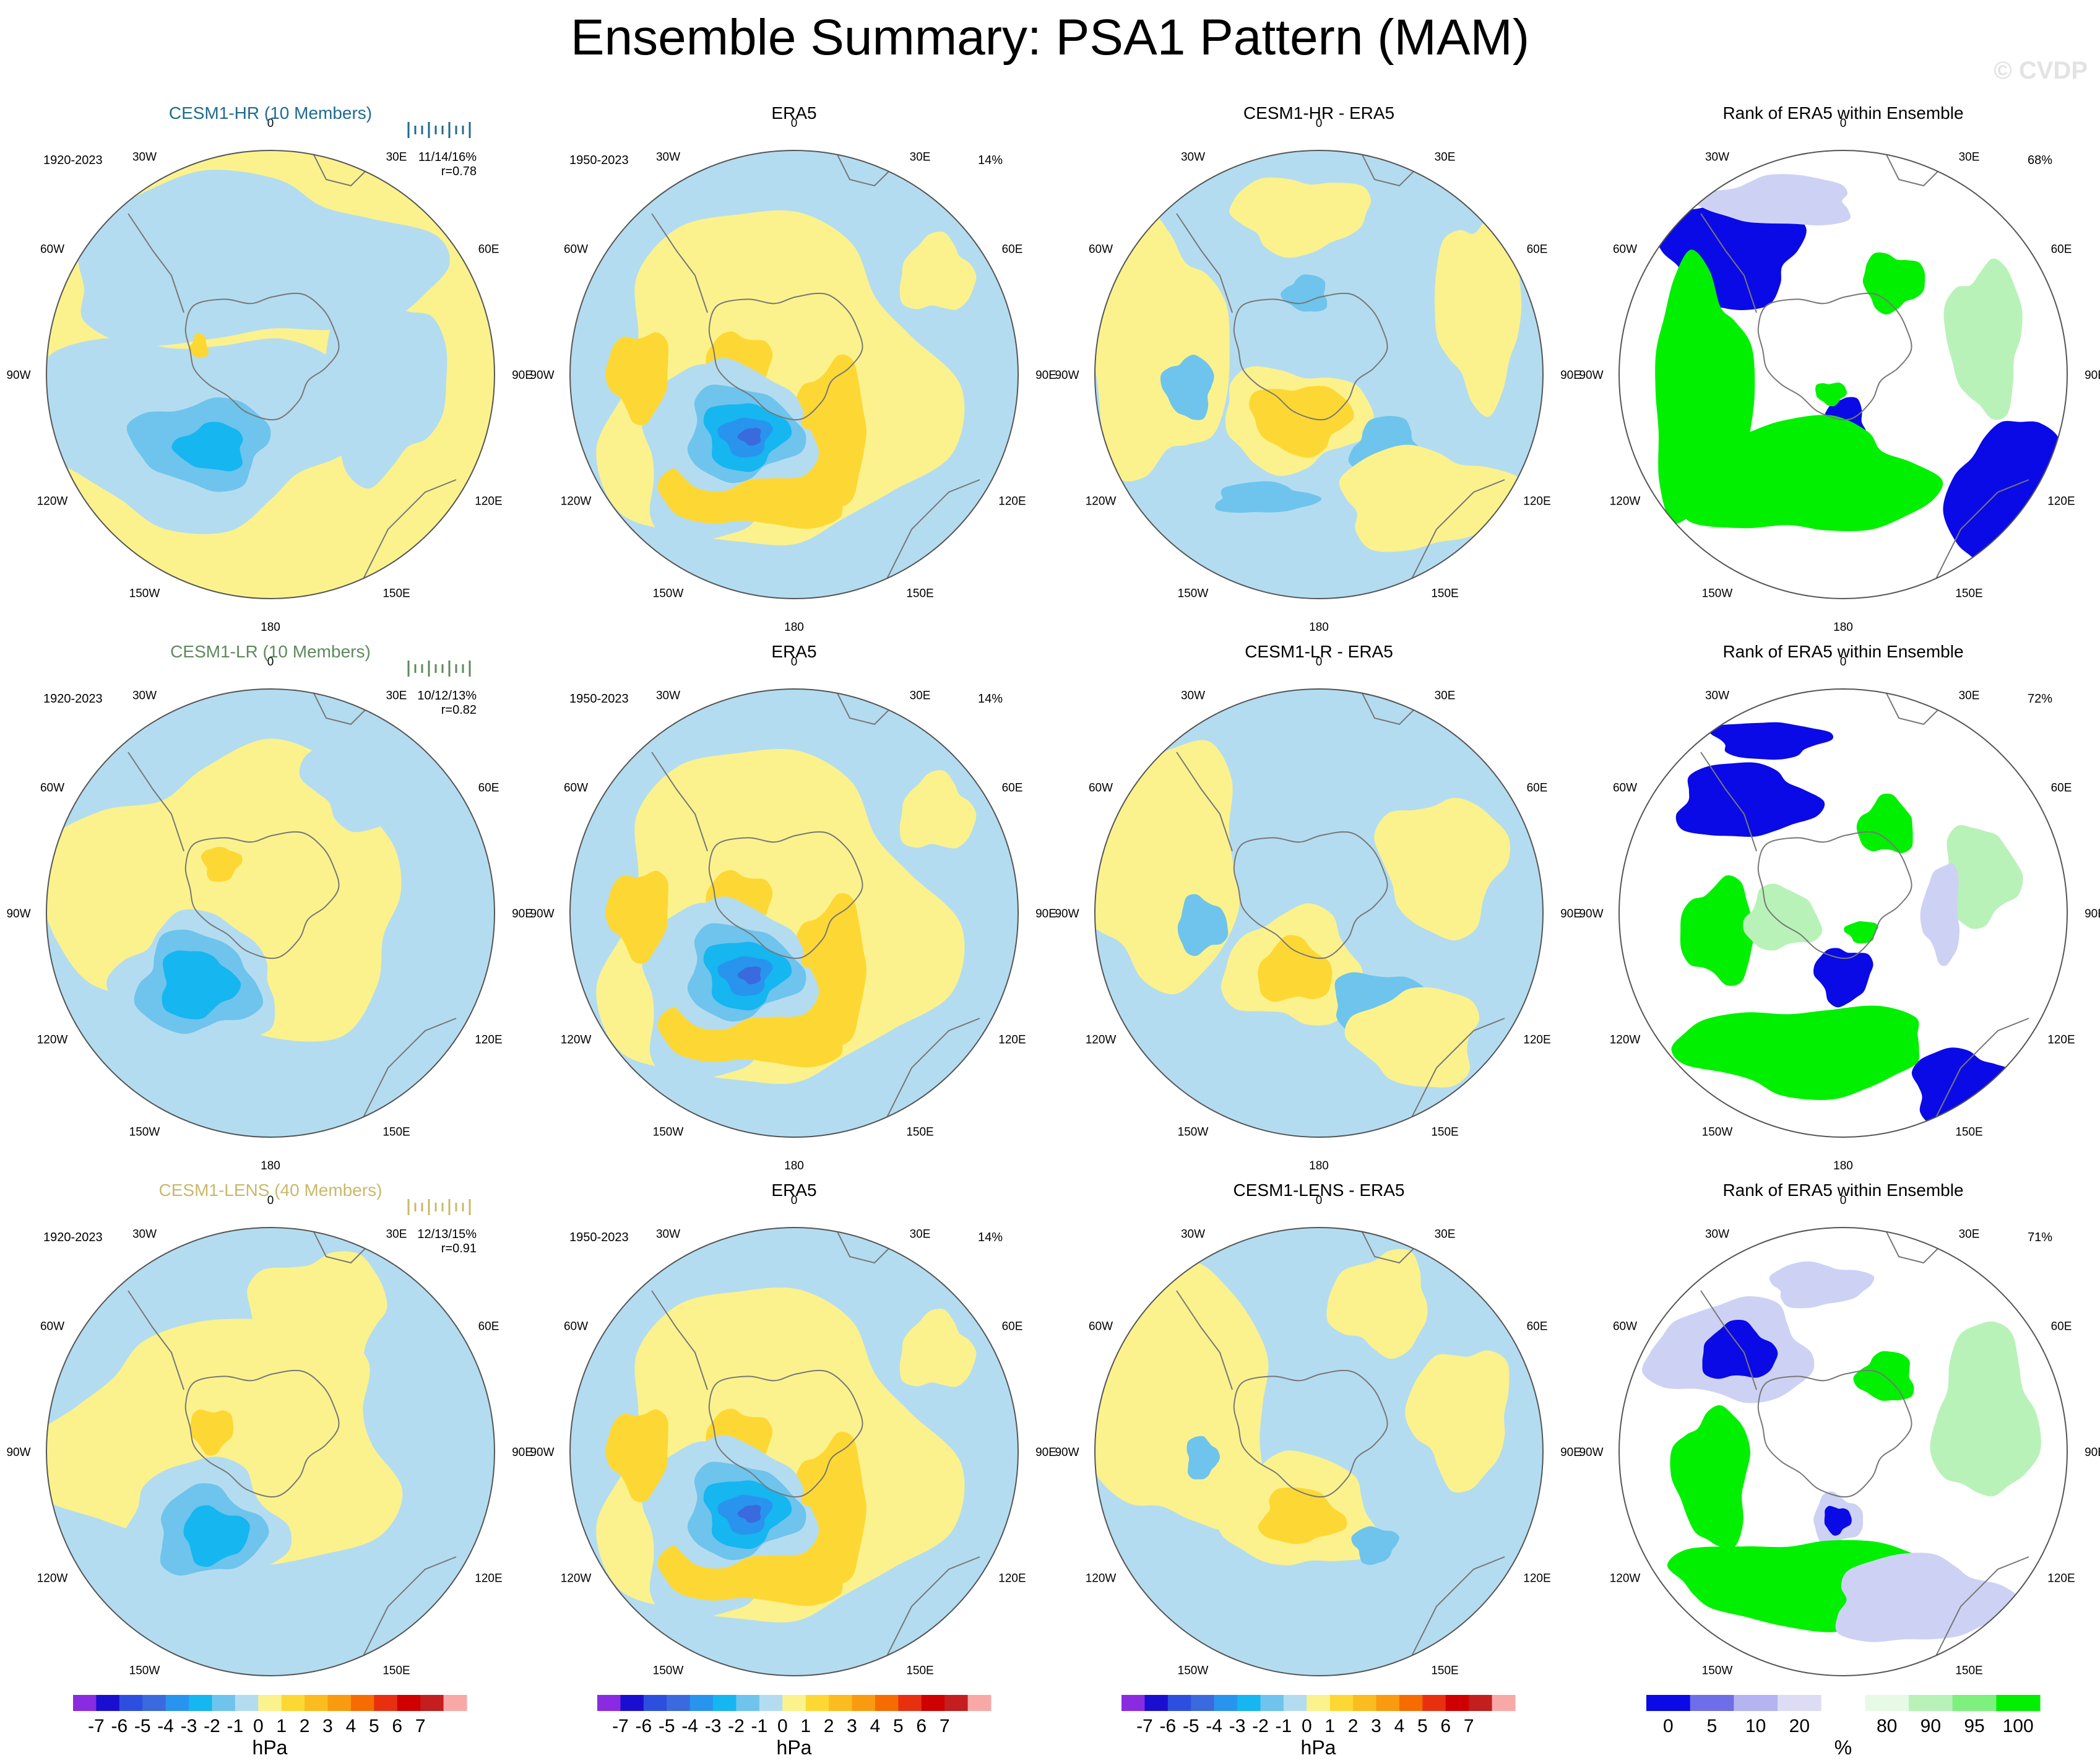  I want to click on colorbar-unit: %, so click(1843, 1747).